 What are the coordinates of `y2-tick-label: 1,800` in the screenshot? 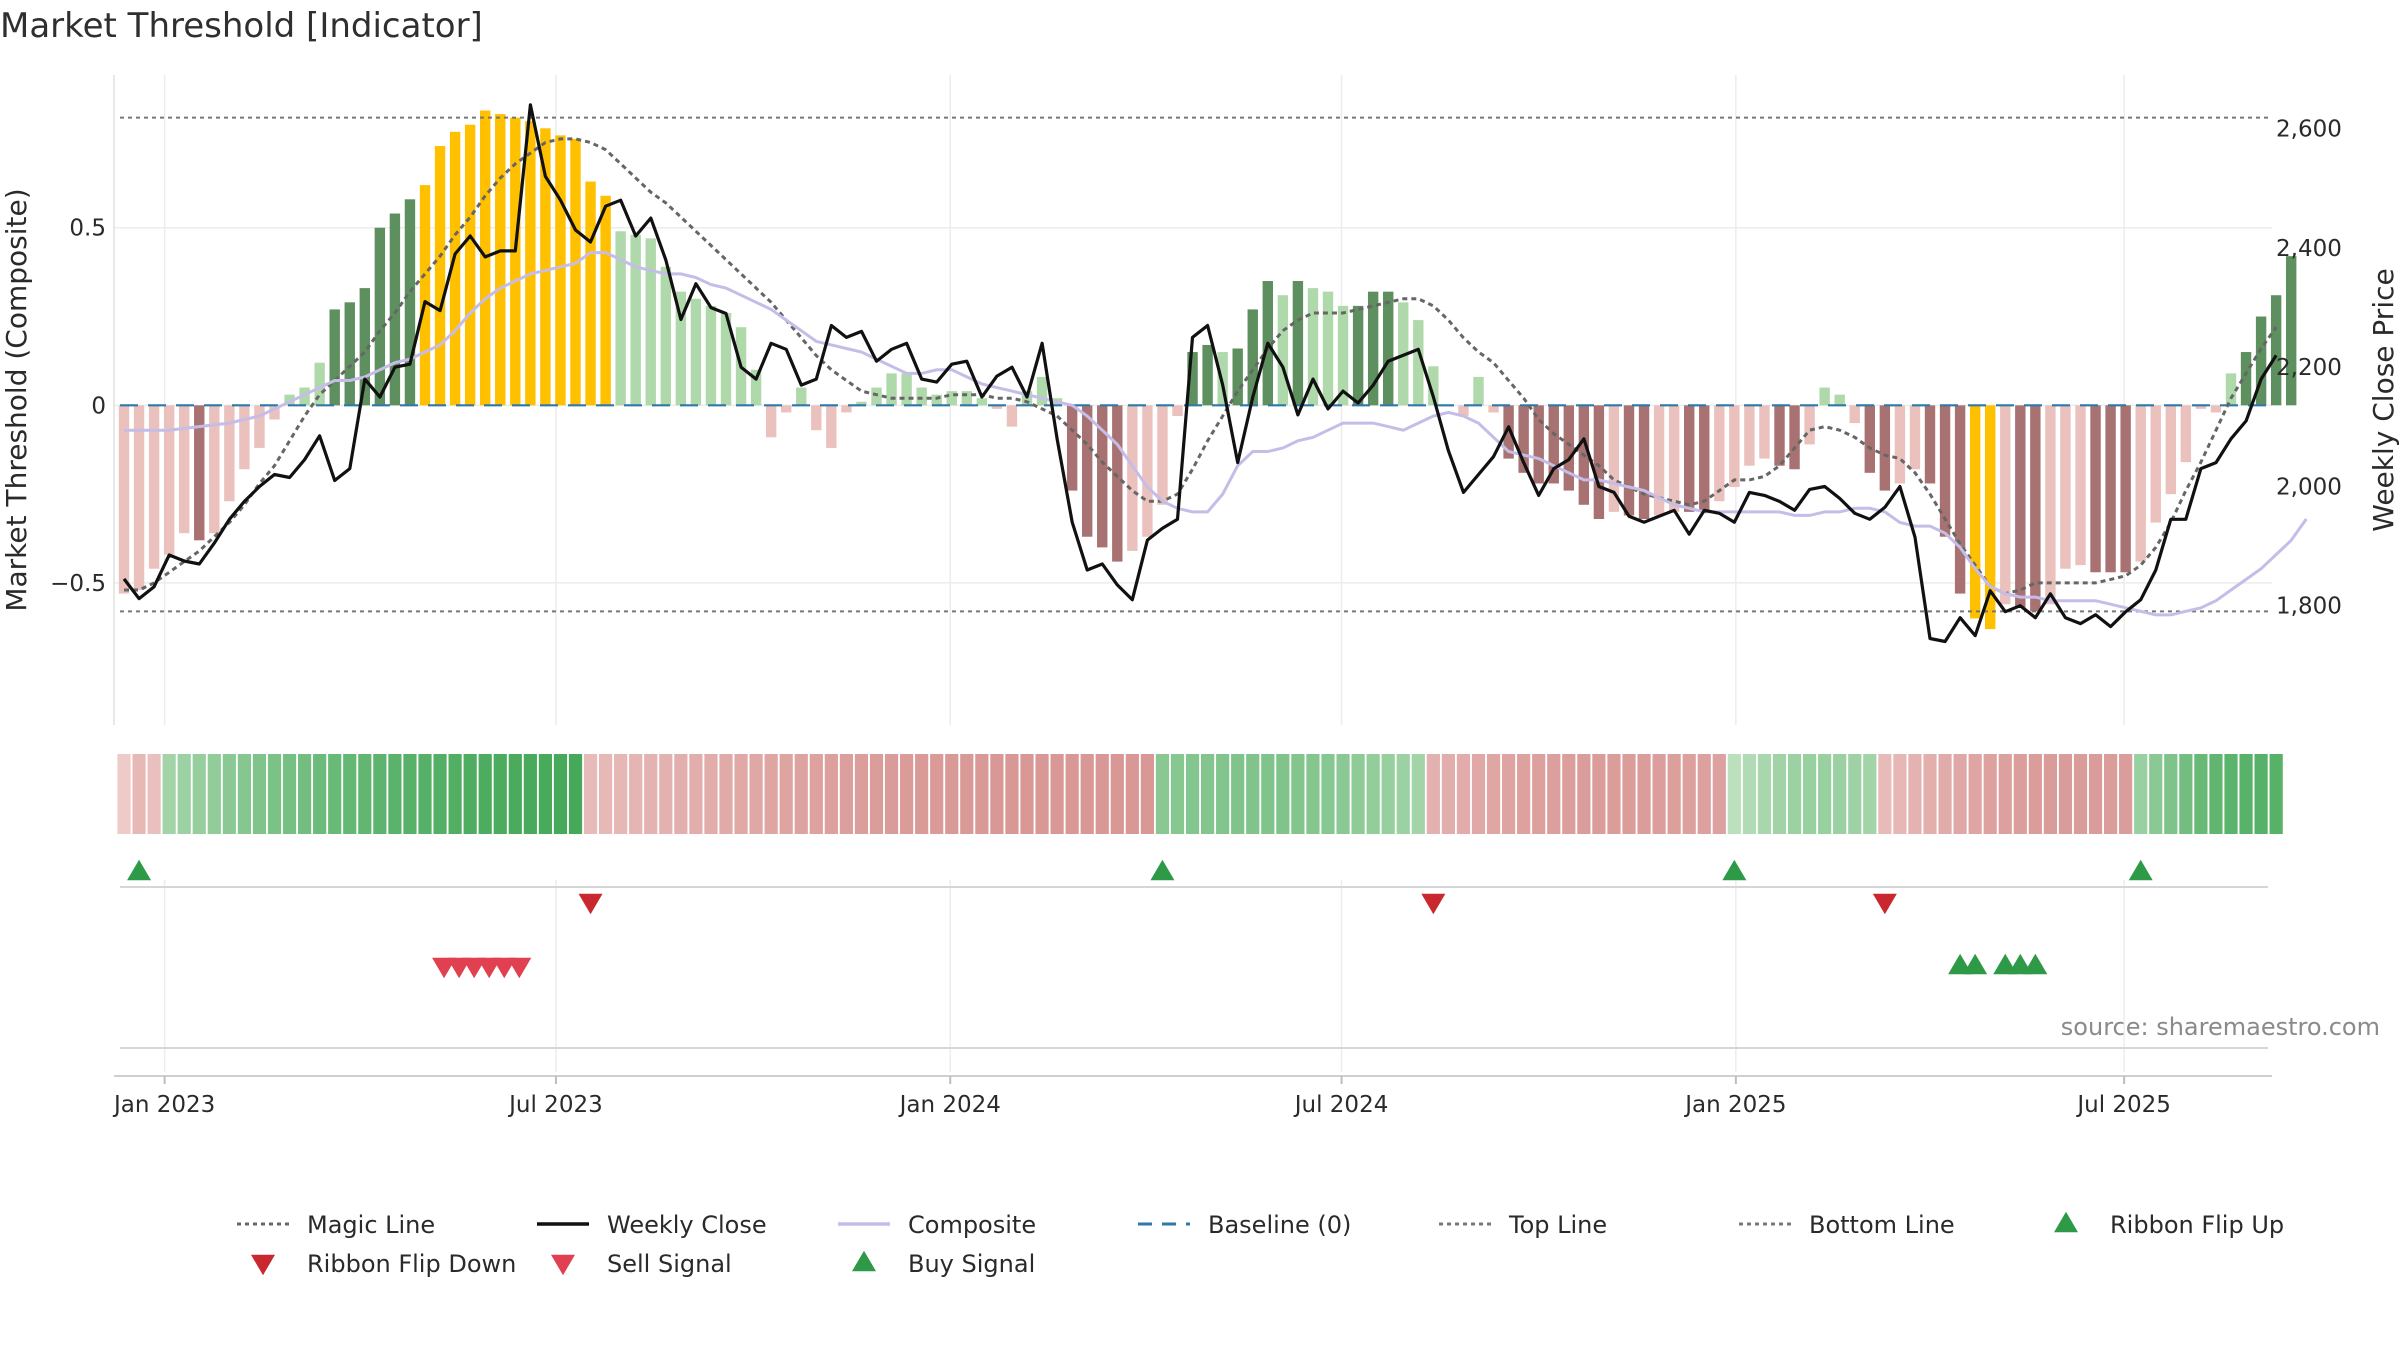 It's located at (2309, 607).